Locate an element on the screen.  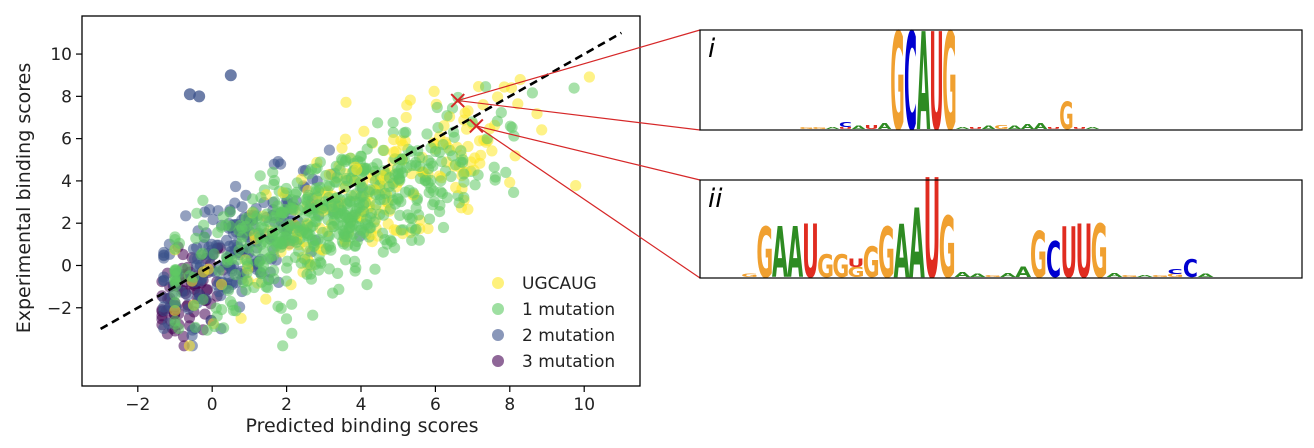
y-axis-label: Experimental binding scores is located at coordinates (24, 198).